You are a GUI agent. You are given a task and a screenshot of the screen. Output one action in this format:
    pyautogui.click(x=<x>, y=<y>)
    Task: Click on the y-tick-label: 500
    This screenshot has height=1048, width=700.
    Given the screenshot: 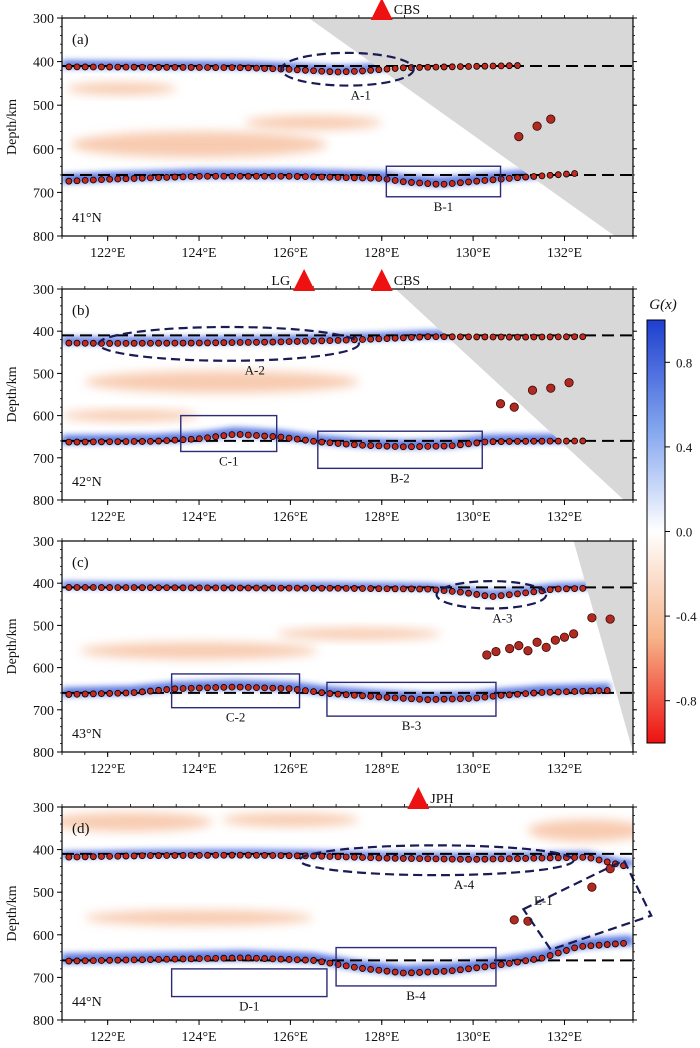 What is the action you would take?
    pyautogui.click(x=43, y=626)
    